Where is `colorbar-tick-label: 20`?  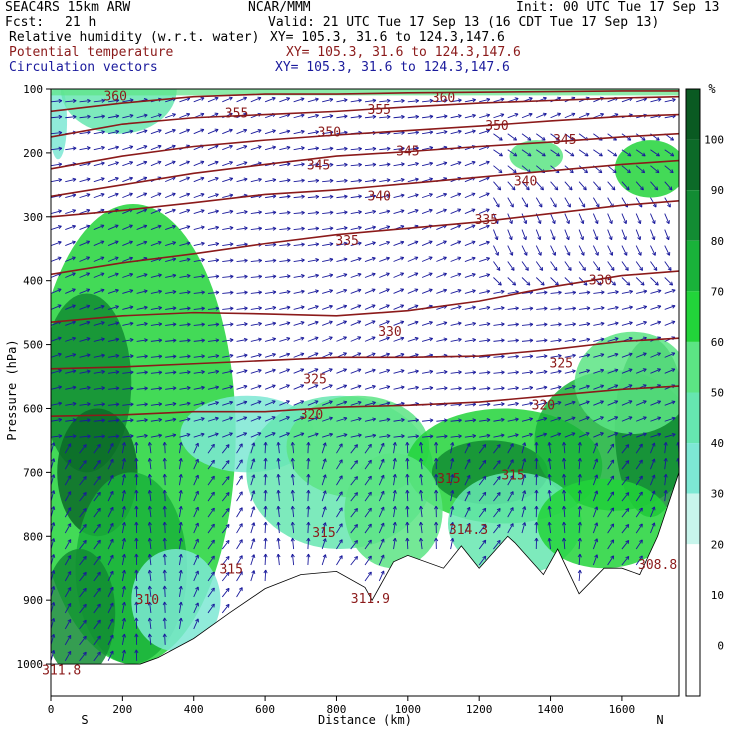 colorbar-tick-label: 20 is located at coordinates (717, 544).